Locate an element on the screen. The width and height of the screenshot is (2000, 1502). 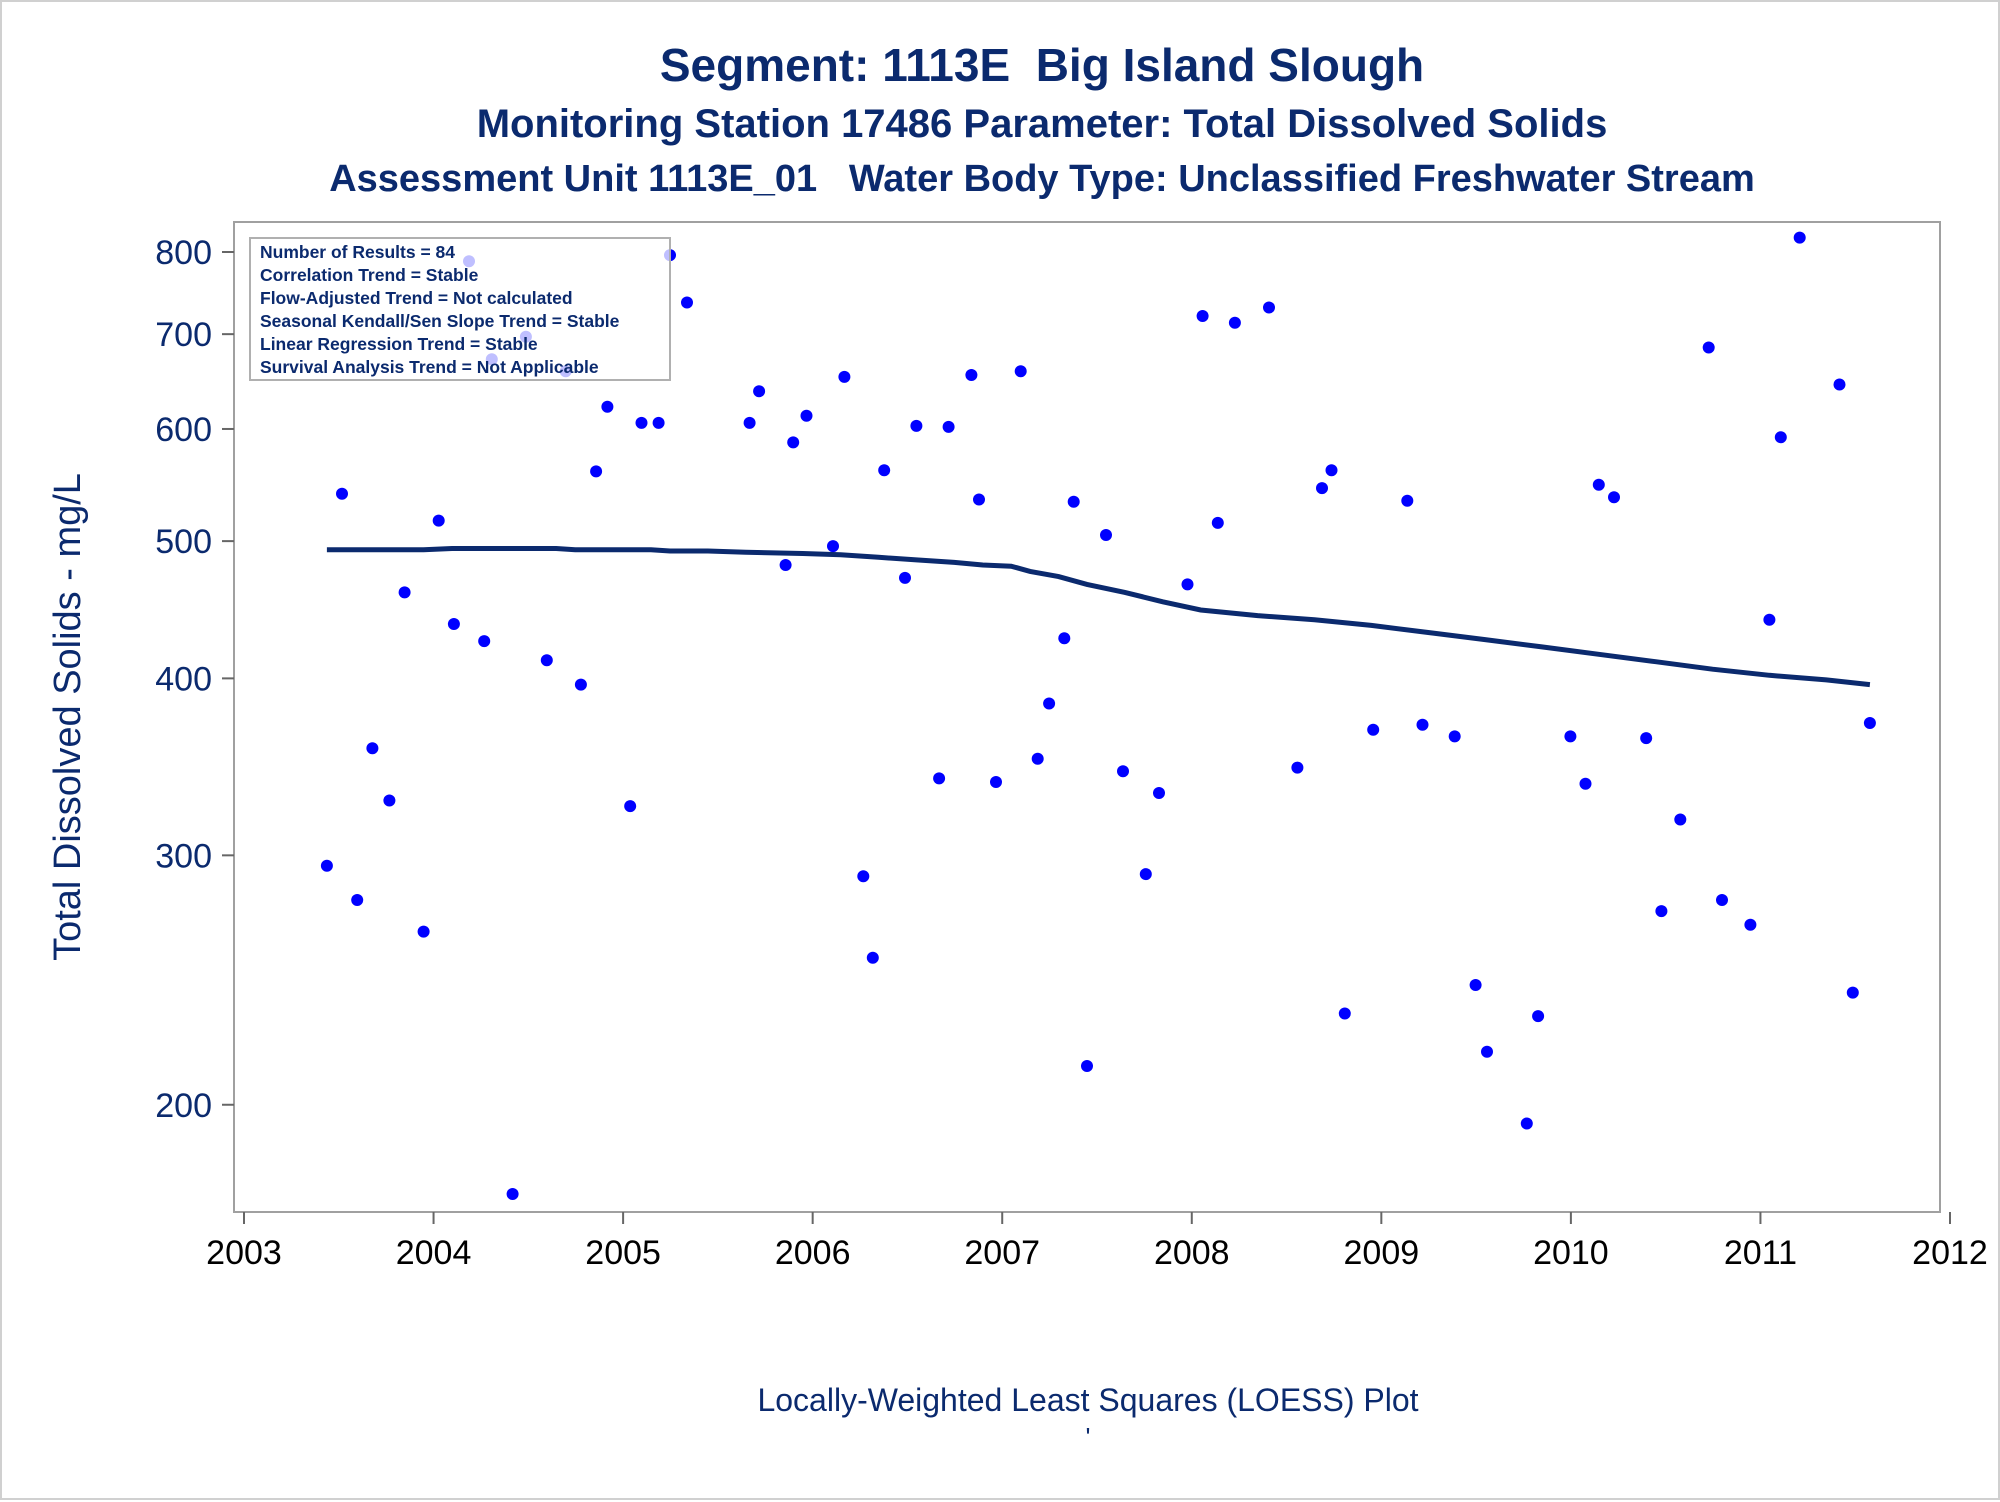
y-tick-label: 200 is located at coordinates (183, 1106).